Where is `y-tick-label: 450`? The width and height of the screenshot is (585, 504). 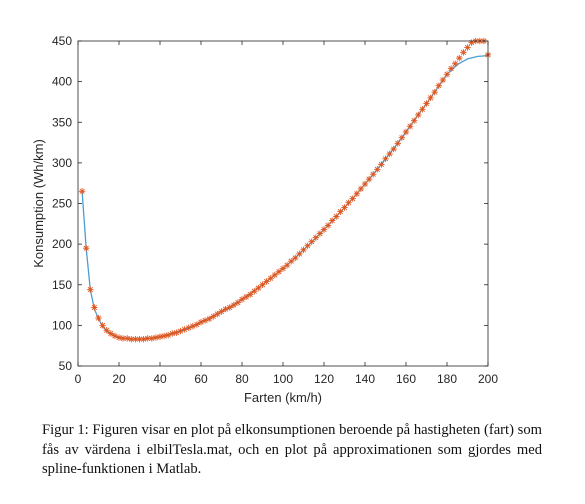 y-tick-label: 450 is located at coordinates (62, 41).